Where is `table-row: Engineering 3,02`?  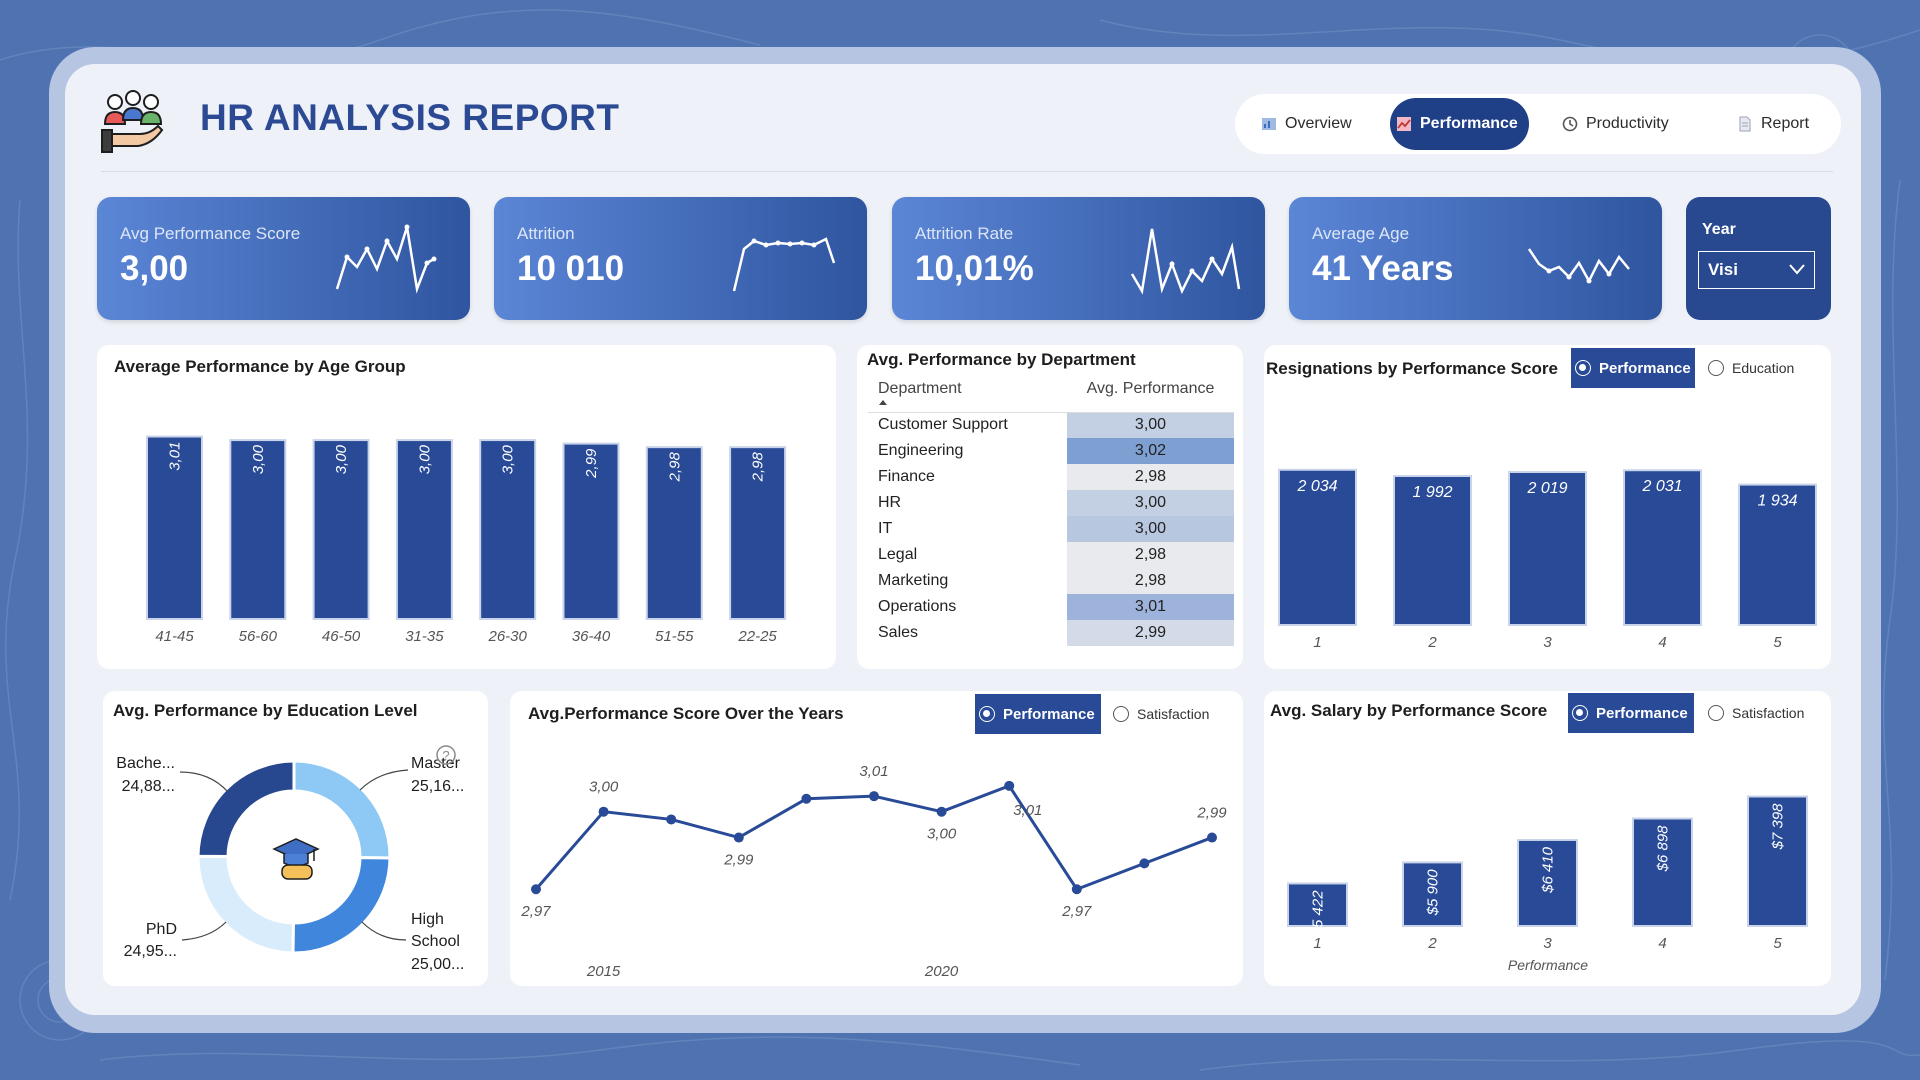
table-row: Engineering 3,02 is located at coordinates (1051, 451).